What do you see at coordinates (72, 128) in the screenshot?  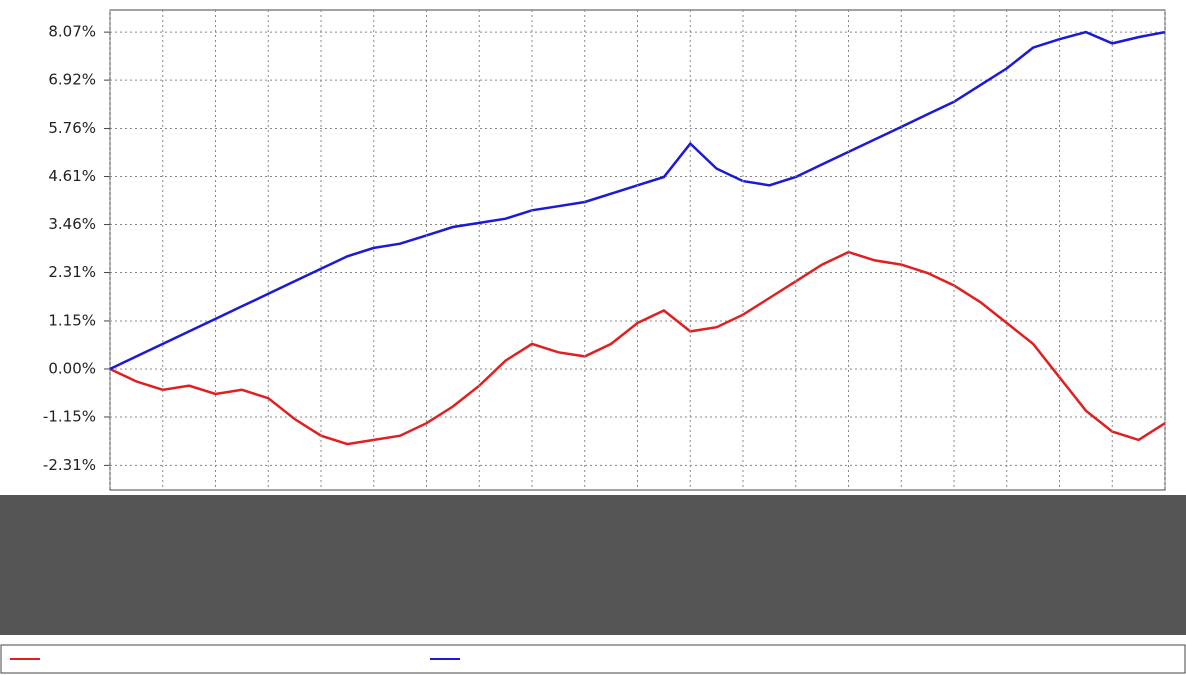 I see `y-tick-label: 5.76%` at bounding box center [72, 128].